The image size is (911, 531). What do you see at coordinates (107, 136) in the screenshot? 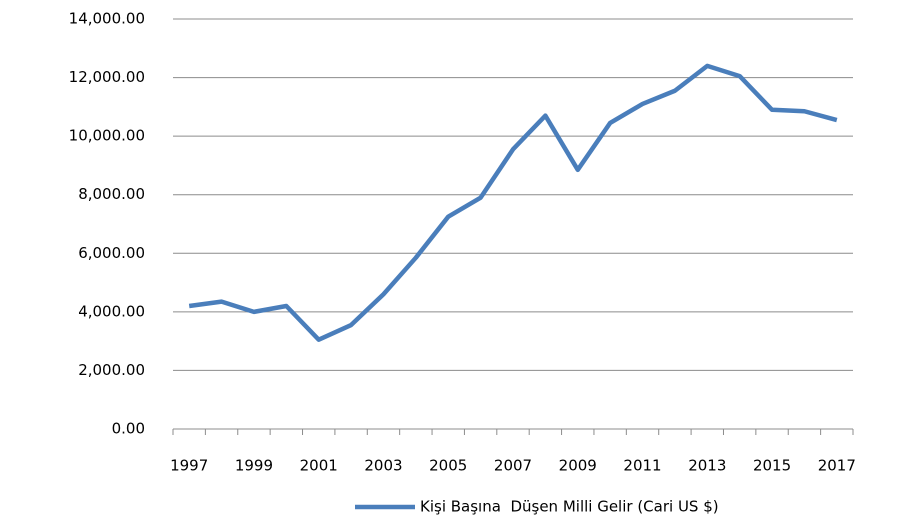
I see `y-tick-label: 10,000.00` at bounding box center [107, 136].